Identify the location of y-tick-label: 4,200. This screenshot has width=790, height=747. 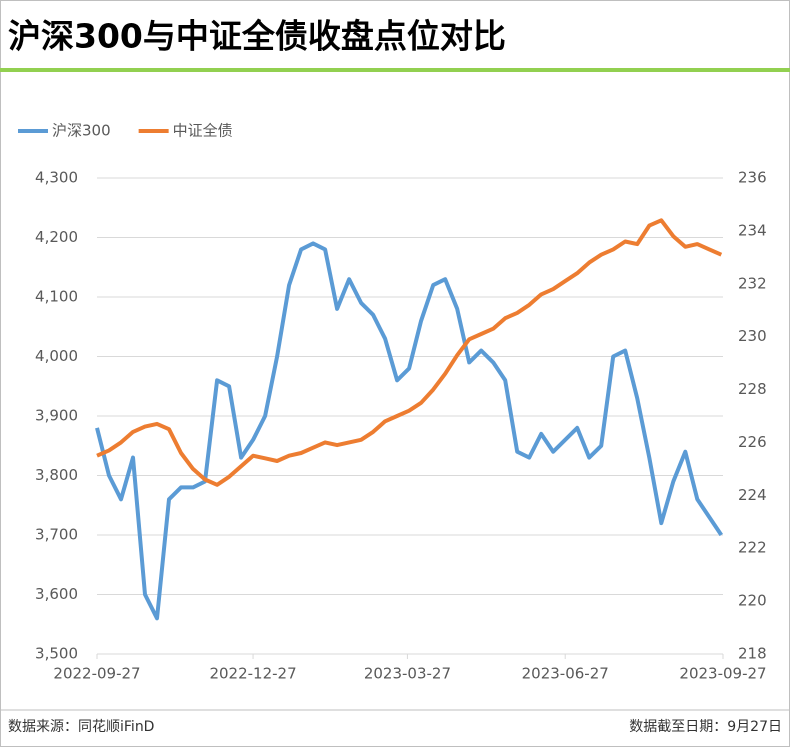
(56, 237).